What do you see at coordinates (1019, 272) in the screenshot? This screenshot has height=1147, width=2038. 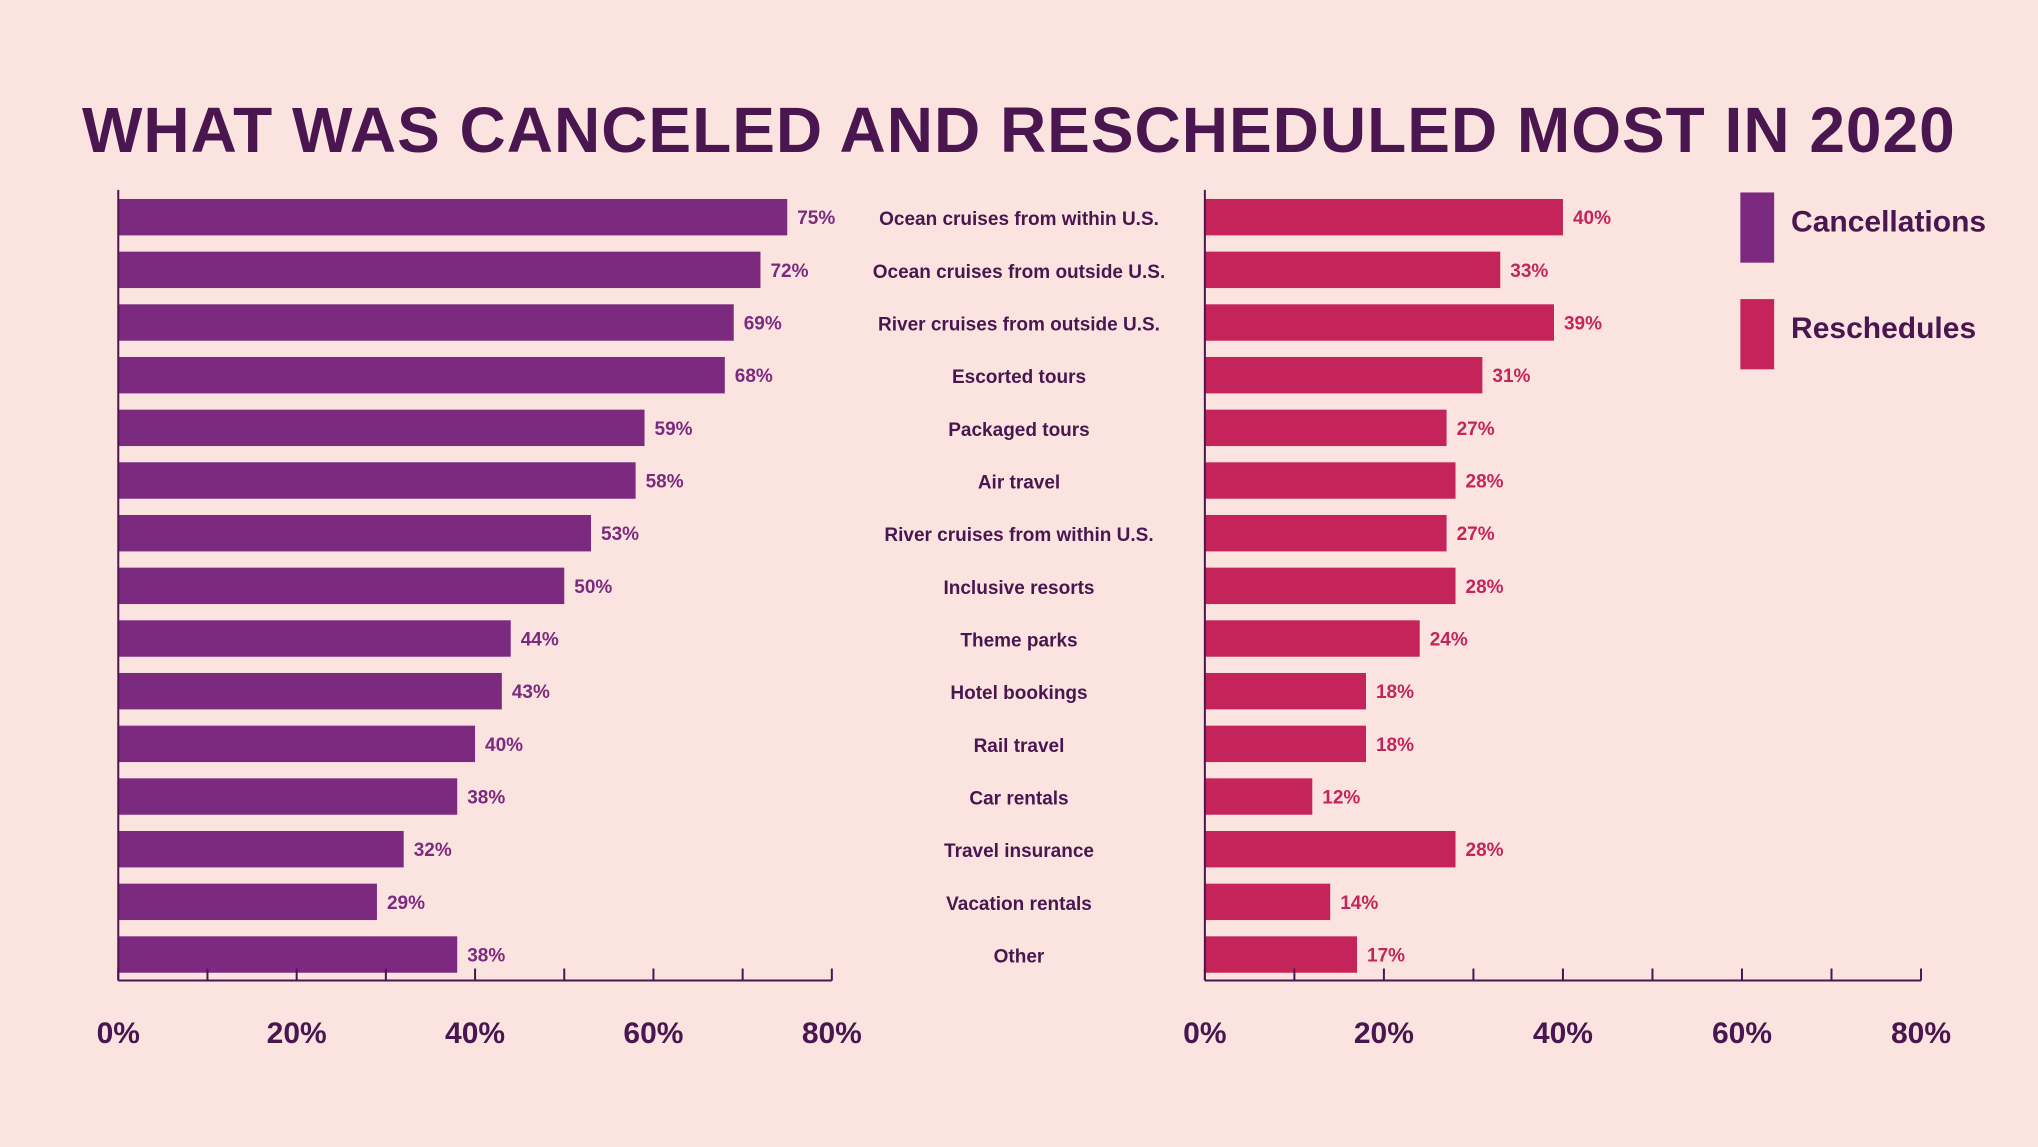 I see `category-label: Ocean cruises from outside U.S.` at bounding box center [1019, 272].